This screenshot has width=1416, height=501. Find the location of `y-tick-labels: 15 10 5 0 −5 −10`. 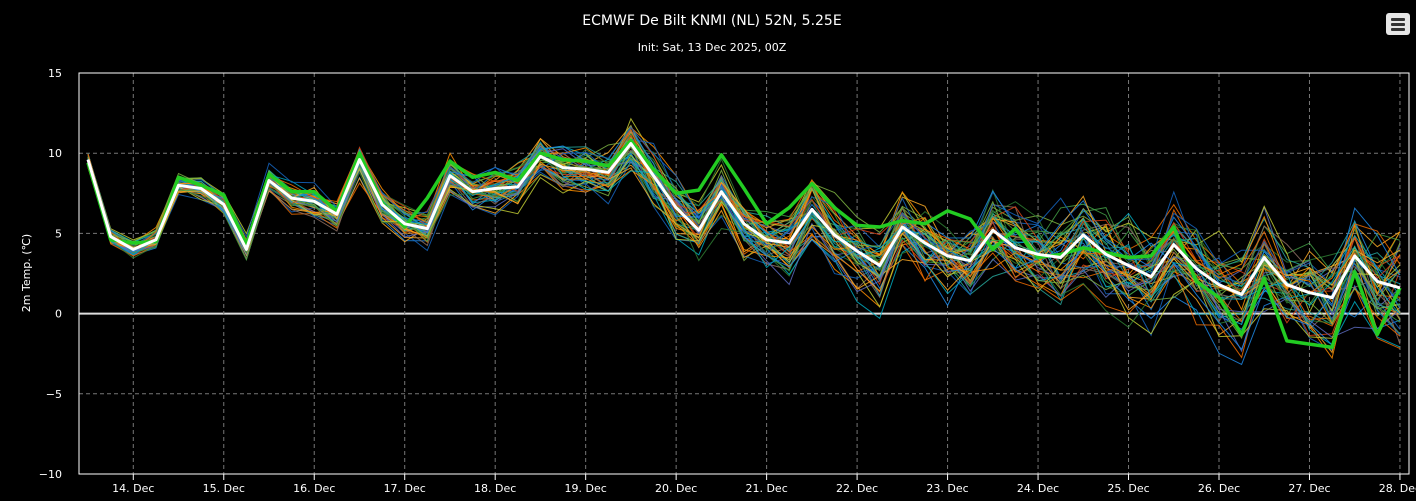

y-tick-labels: 15 10 5 0 −5 −10 is located at coordinates (50, 274).